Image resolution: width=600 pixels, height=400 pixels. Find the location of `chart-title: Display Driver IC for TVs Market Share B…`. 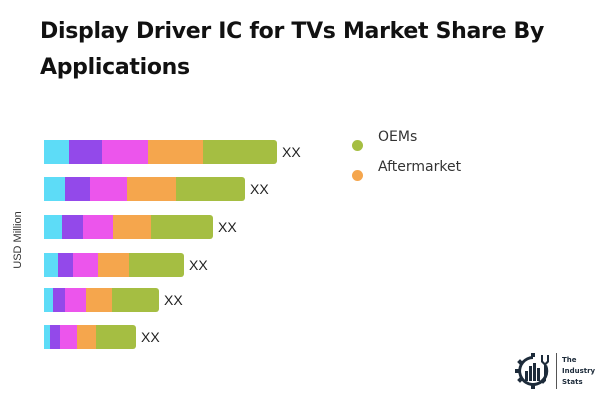

chart-title: Display Driver IC for TVs Market Share B… is located at coordinates (292, 49).